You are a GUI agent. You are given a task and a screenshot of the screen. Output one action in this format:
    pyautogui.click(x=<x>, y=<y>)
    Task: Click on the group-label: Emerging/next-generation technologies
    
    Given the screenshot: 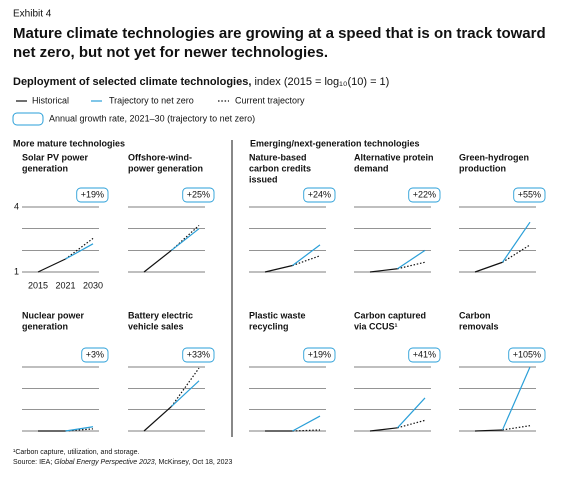 What is the action you would take?
    pyautogui.click(x=335, y=143)
    